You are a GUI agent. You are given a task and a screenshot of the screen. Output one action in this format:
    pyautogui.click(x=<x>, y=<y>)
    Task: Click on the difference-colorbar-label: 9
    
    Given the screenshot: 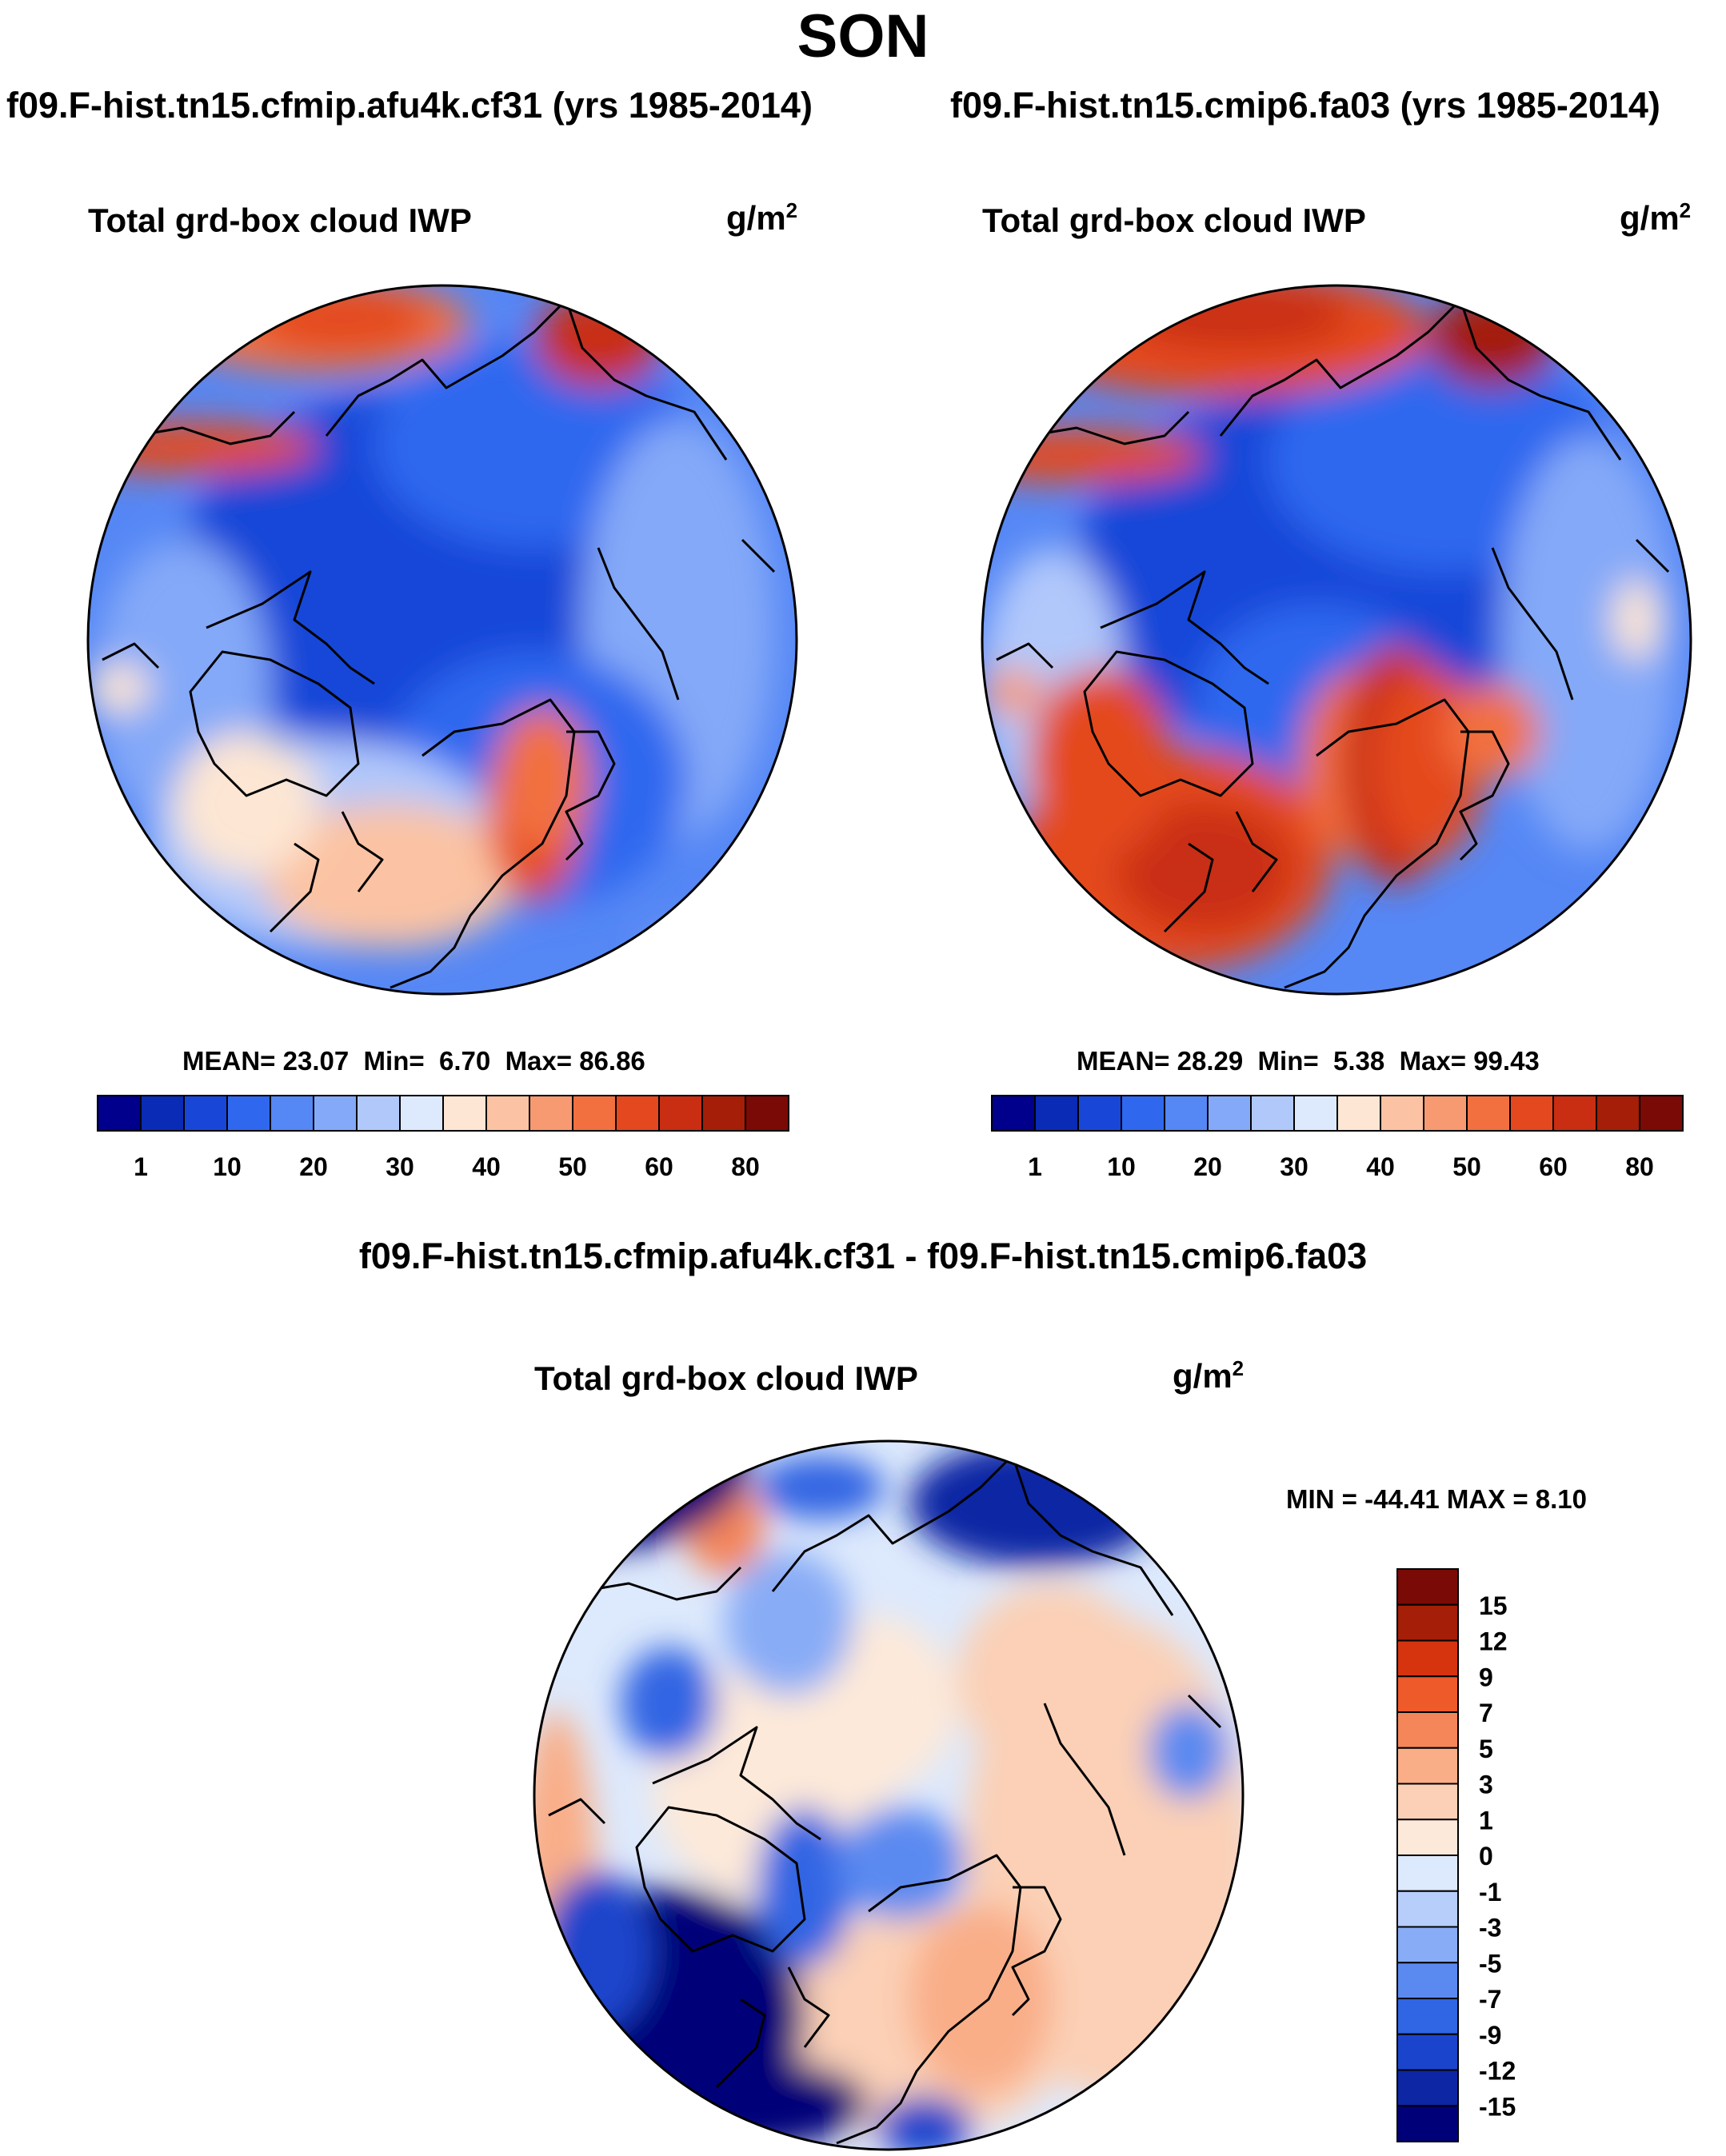 What is the action you would take?
    pyautogui.click(x=1486, y=1677)
    